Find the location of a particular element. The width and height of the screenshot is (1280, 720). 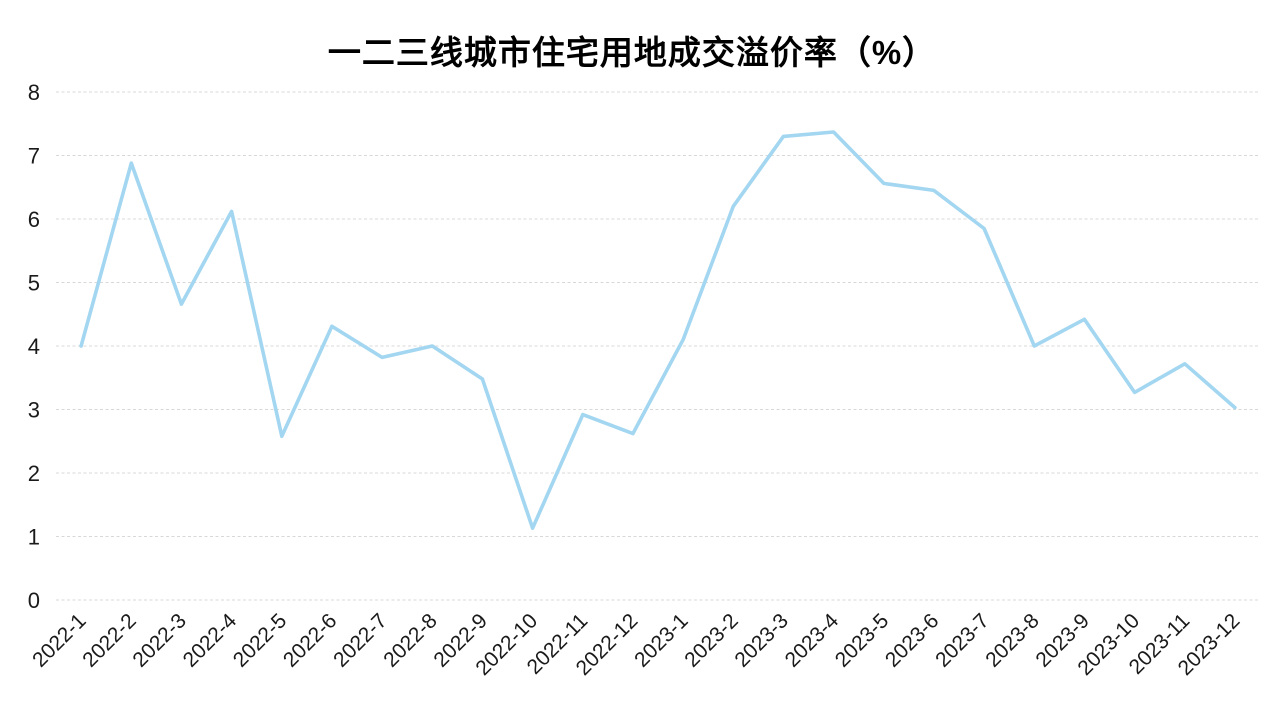

y-axis-tick-label: 3 is located at coordinates (34, 410).